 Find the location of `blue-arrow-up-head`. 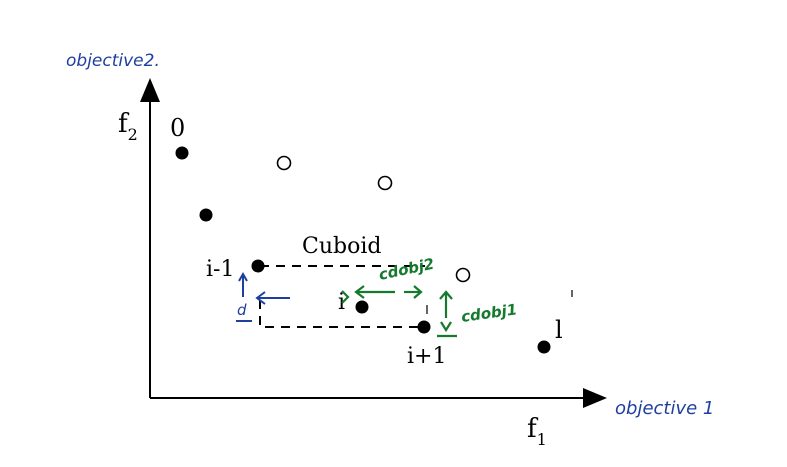

blue-arrow-up-head is located at coordinates (243, 276).